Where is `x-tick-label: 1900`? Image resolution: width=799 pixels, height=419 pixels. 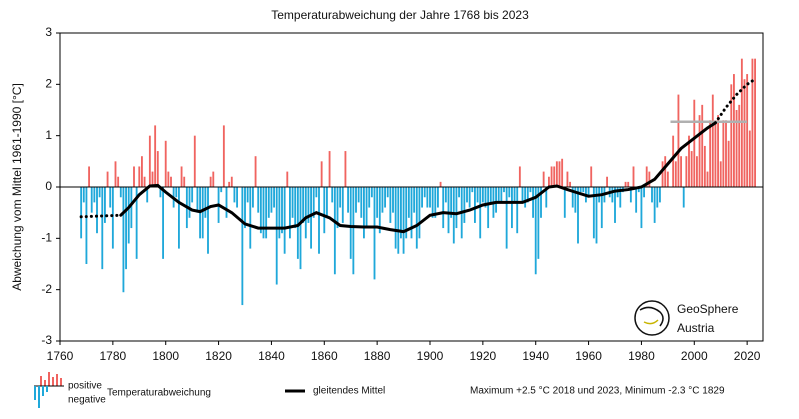
x-tick-label: 1900 is located at coordinates (430, 356).